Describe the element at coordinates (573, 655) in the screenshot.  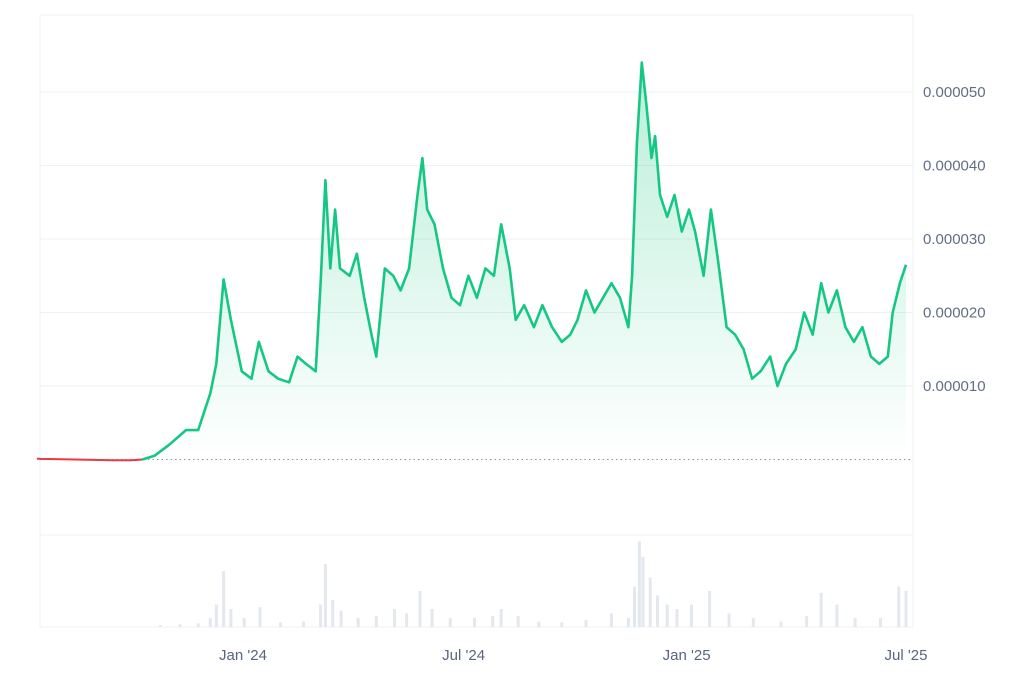
I see `x-axis: Jan '24 Jul '24 Jan '25 Jul '25` at that location.